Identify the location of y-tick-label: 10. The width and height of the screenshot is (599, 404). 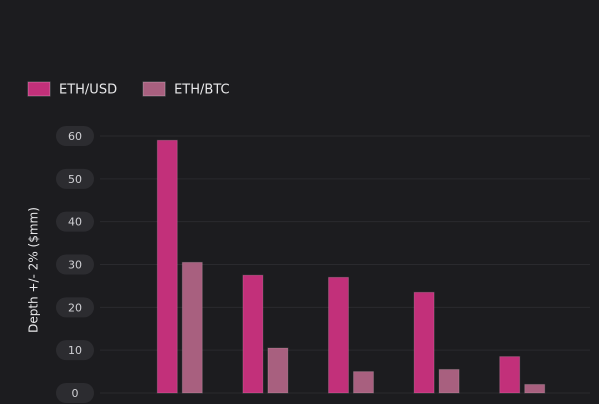
(75, 350).